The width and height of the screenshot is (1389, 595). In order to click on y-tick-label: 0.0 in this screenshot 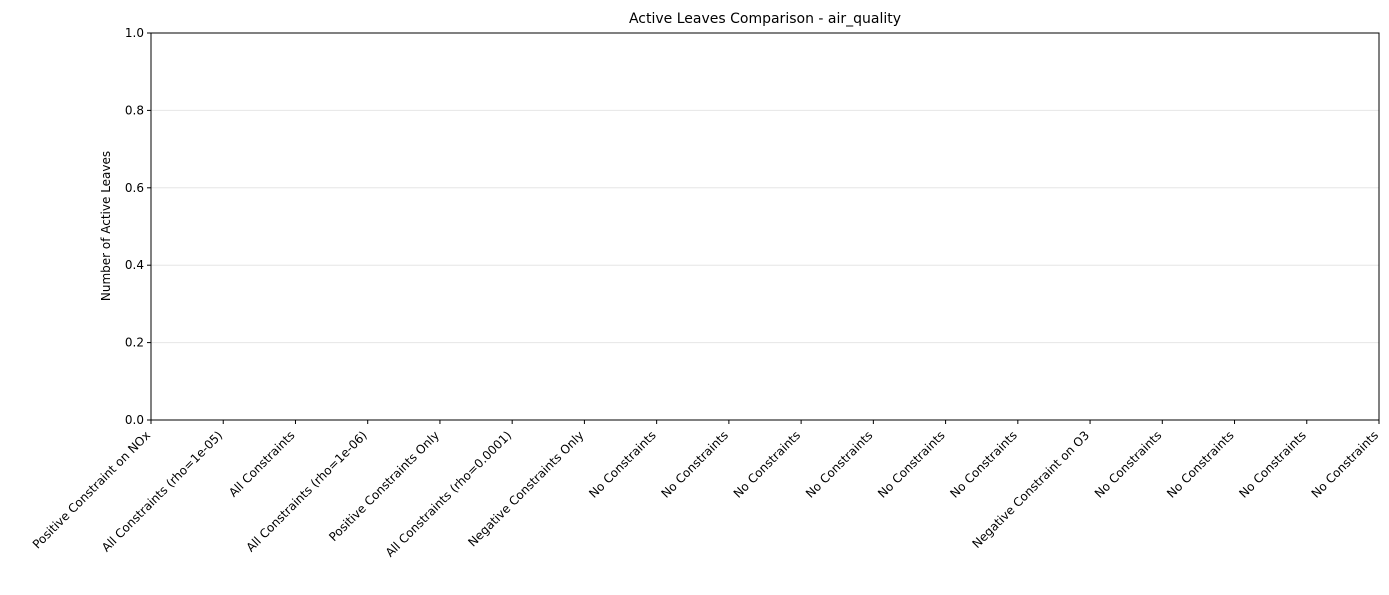, I will do `click(134, 420)`.